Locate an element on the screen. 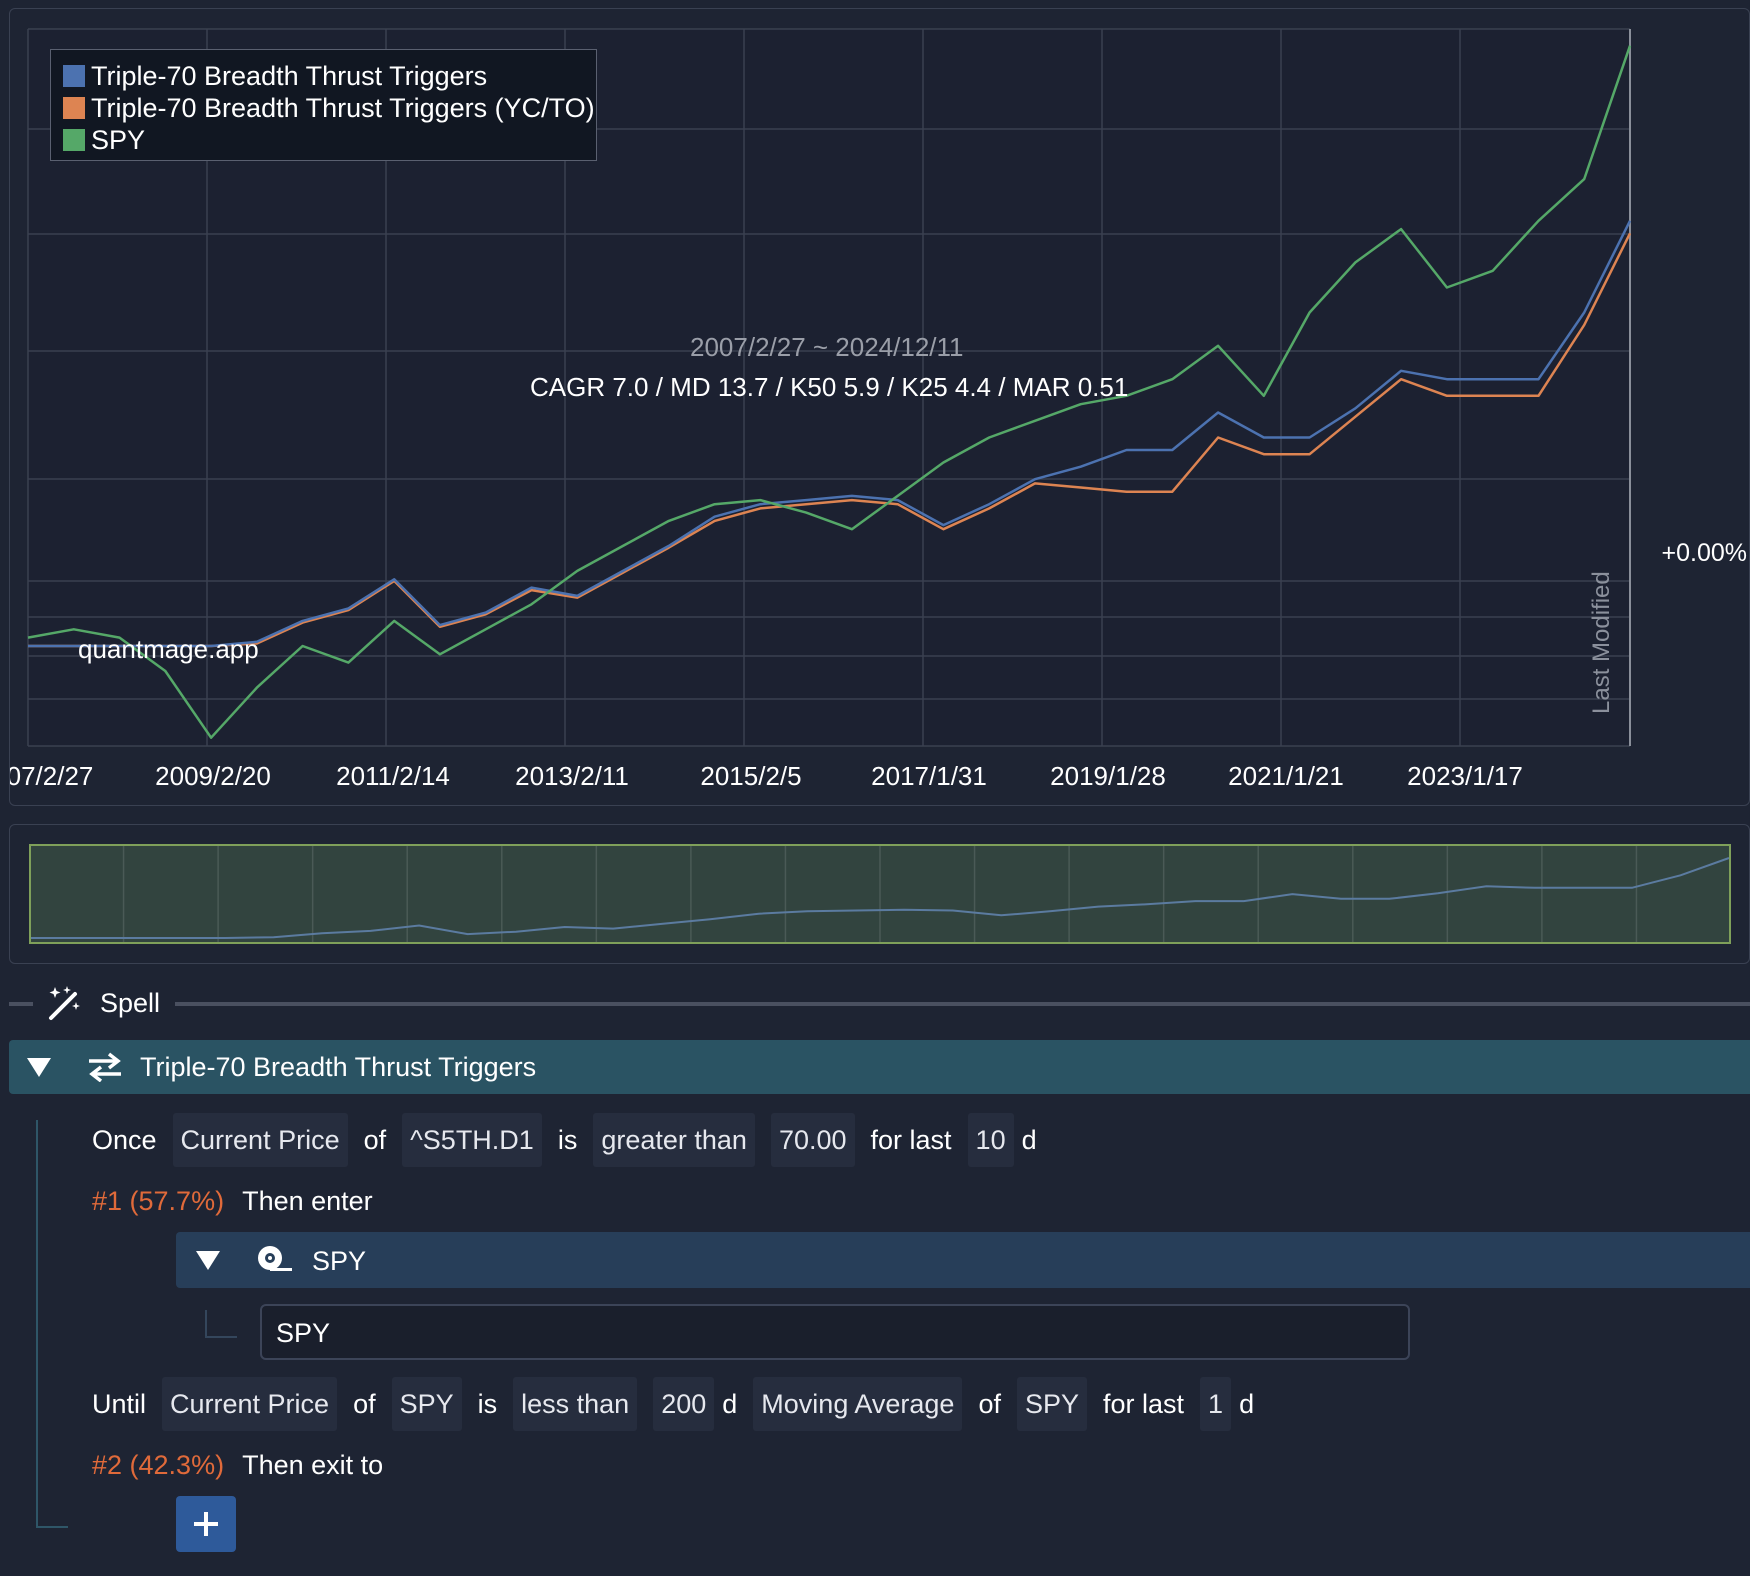  x-tick-label: 2011/2/14 is located at coordinates (393, 776).